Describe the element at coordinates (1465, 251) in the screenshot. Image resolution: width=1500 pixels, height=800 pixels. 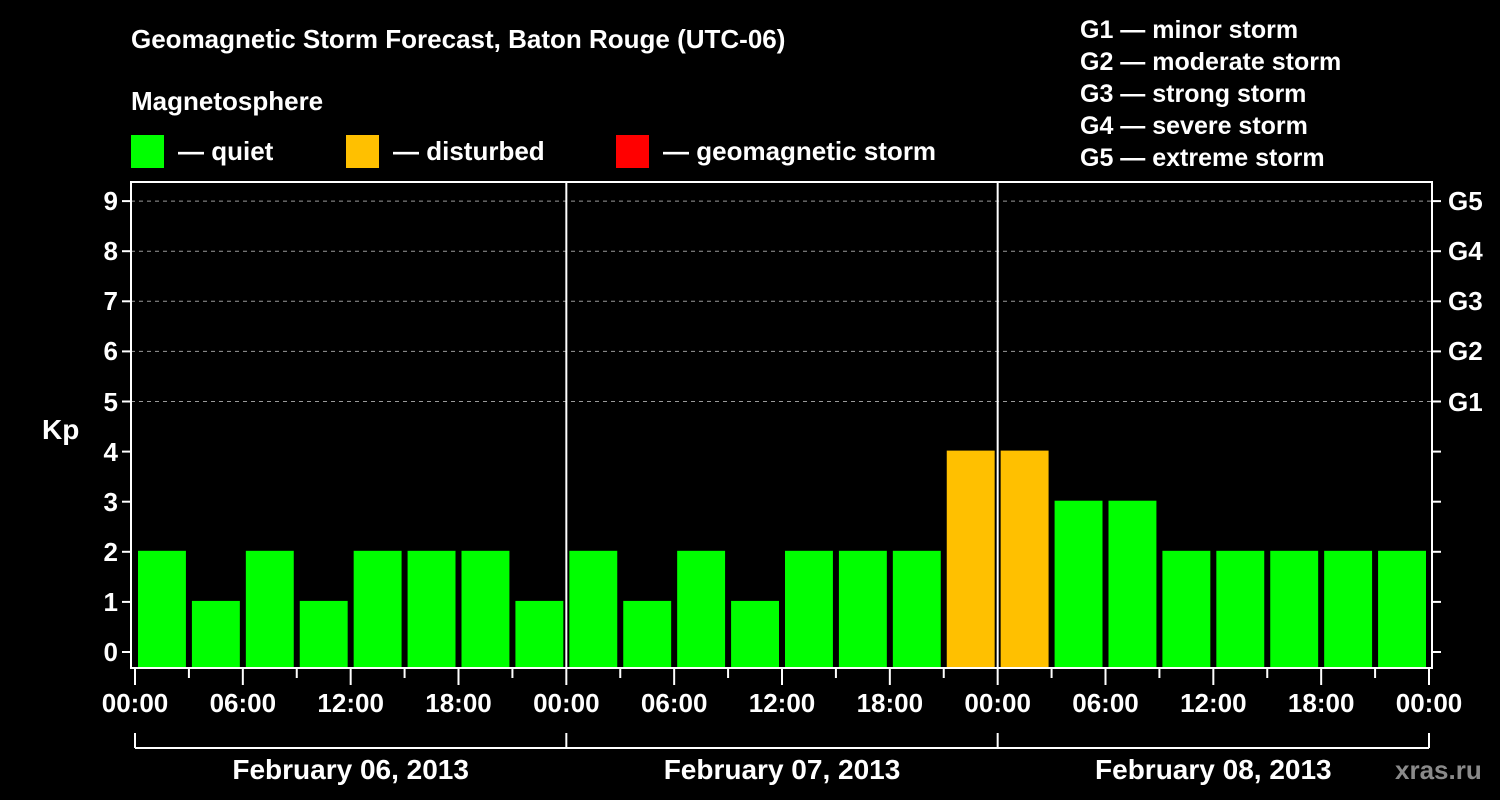
I see `g-level-label: G4` at that location.